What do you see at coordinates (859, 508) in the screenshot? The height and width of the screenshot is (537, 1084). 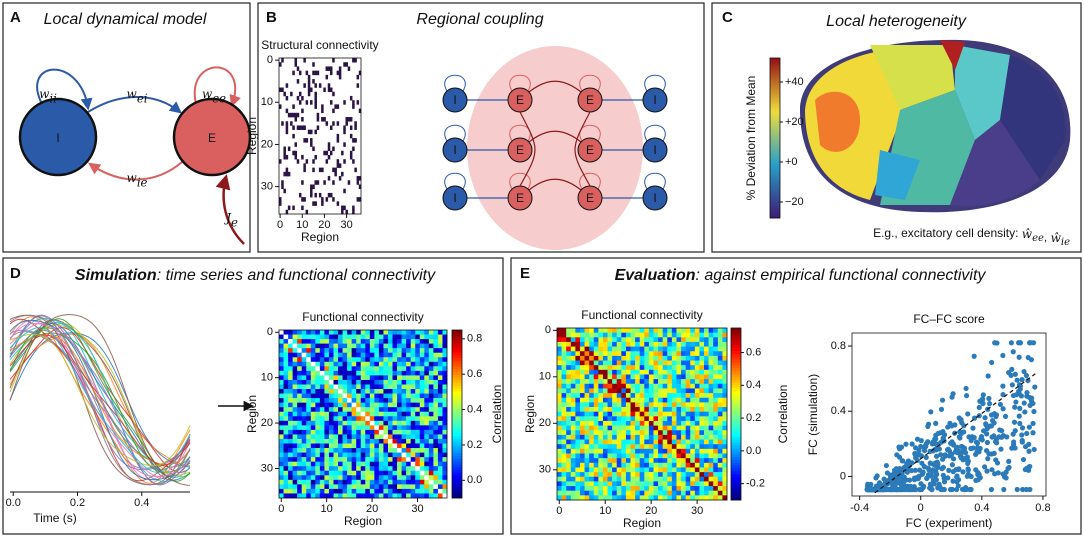 I see `x-tick-label: -0.4` at bounding box center [859, 508].